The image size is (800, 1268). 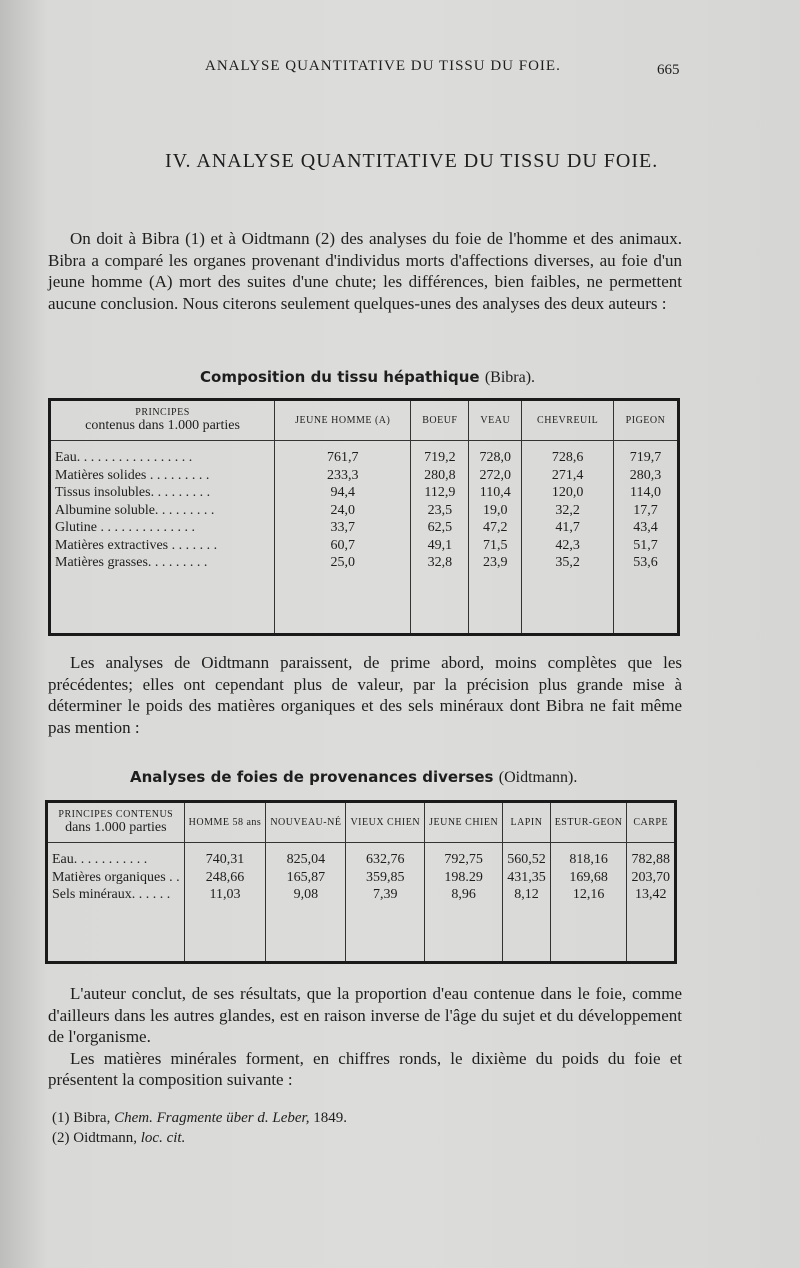 I want to click on table-cell: 25,0, so click(x=342, y=562).